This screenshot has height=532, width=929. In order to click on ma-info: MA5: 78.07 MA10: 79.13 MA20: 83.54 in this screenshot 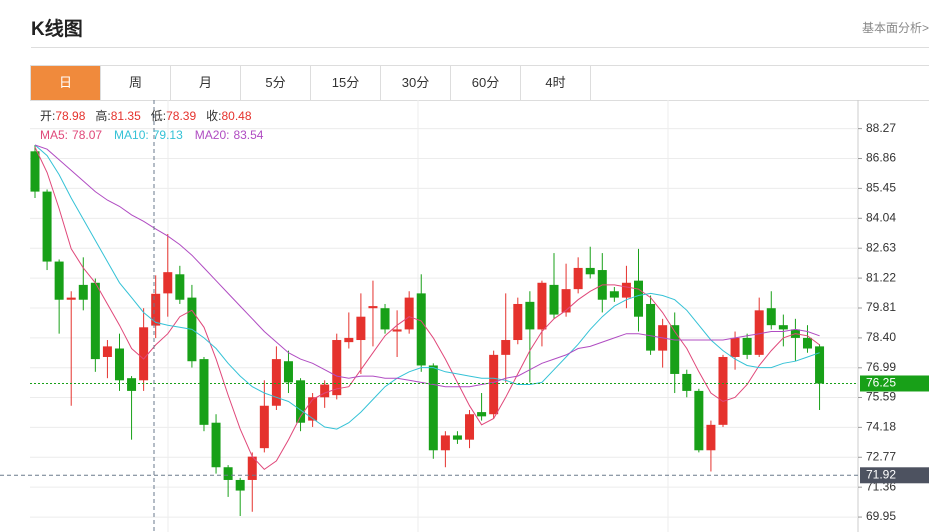, I will do `click(152, 135)`.